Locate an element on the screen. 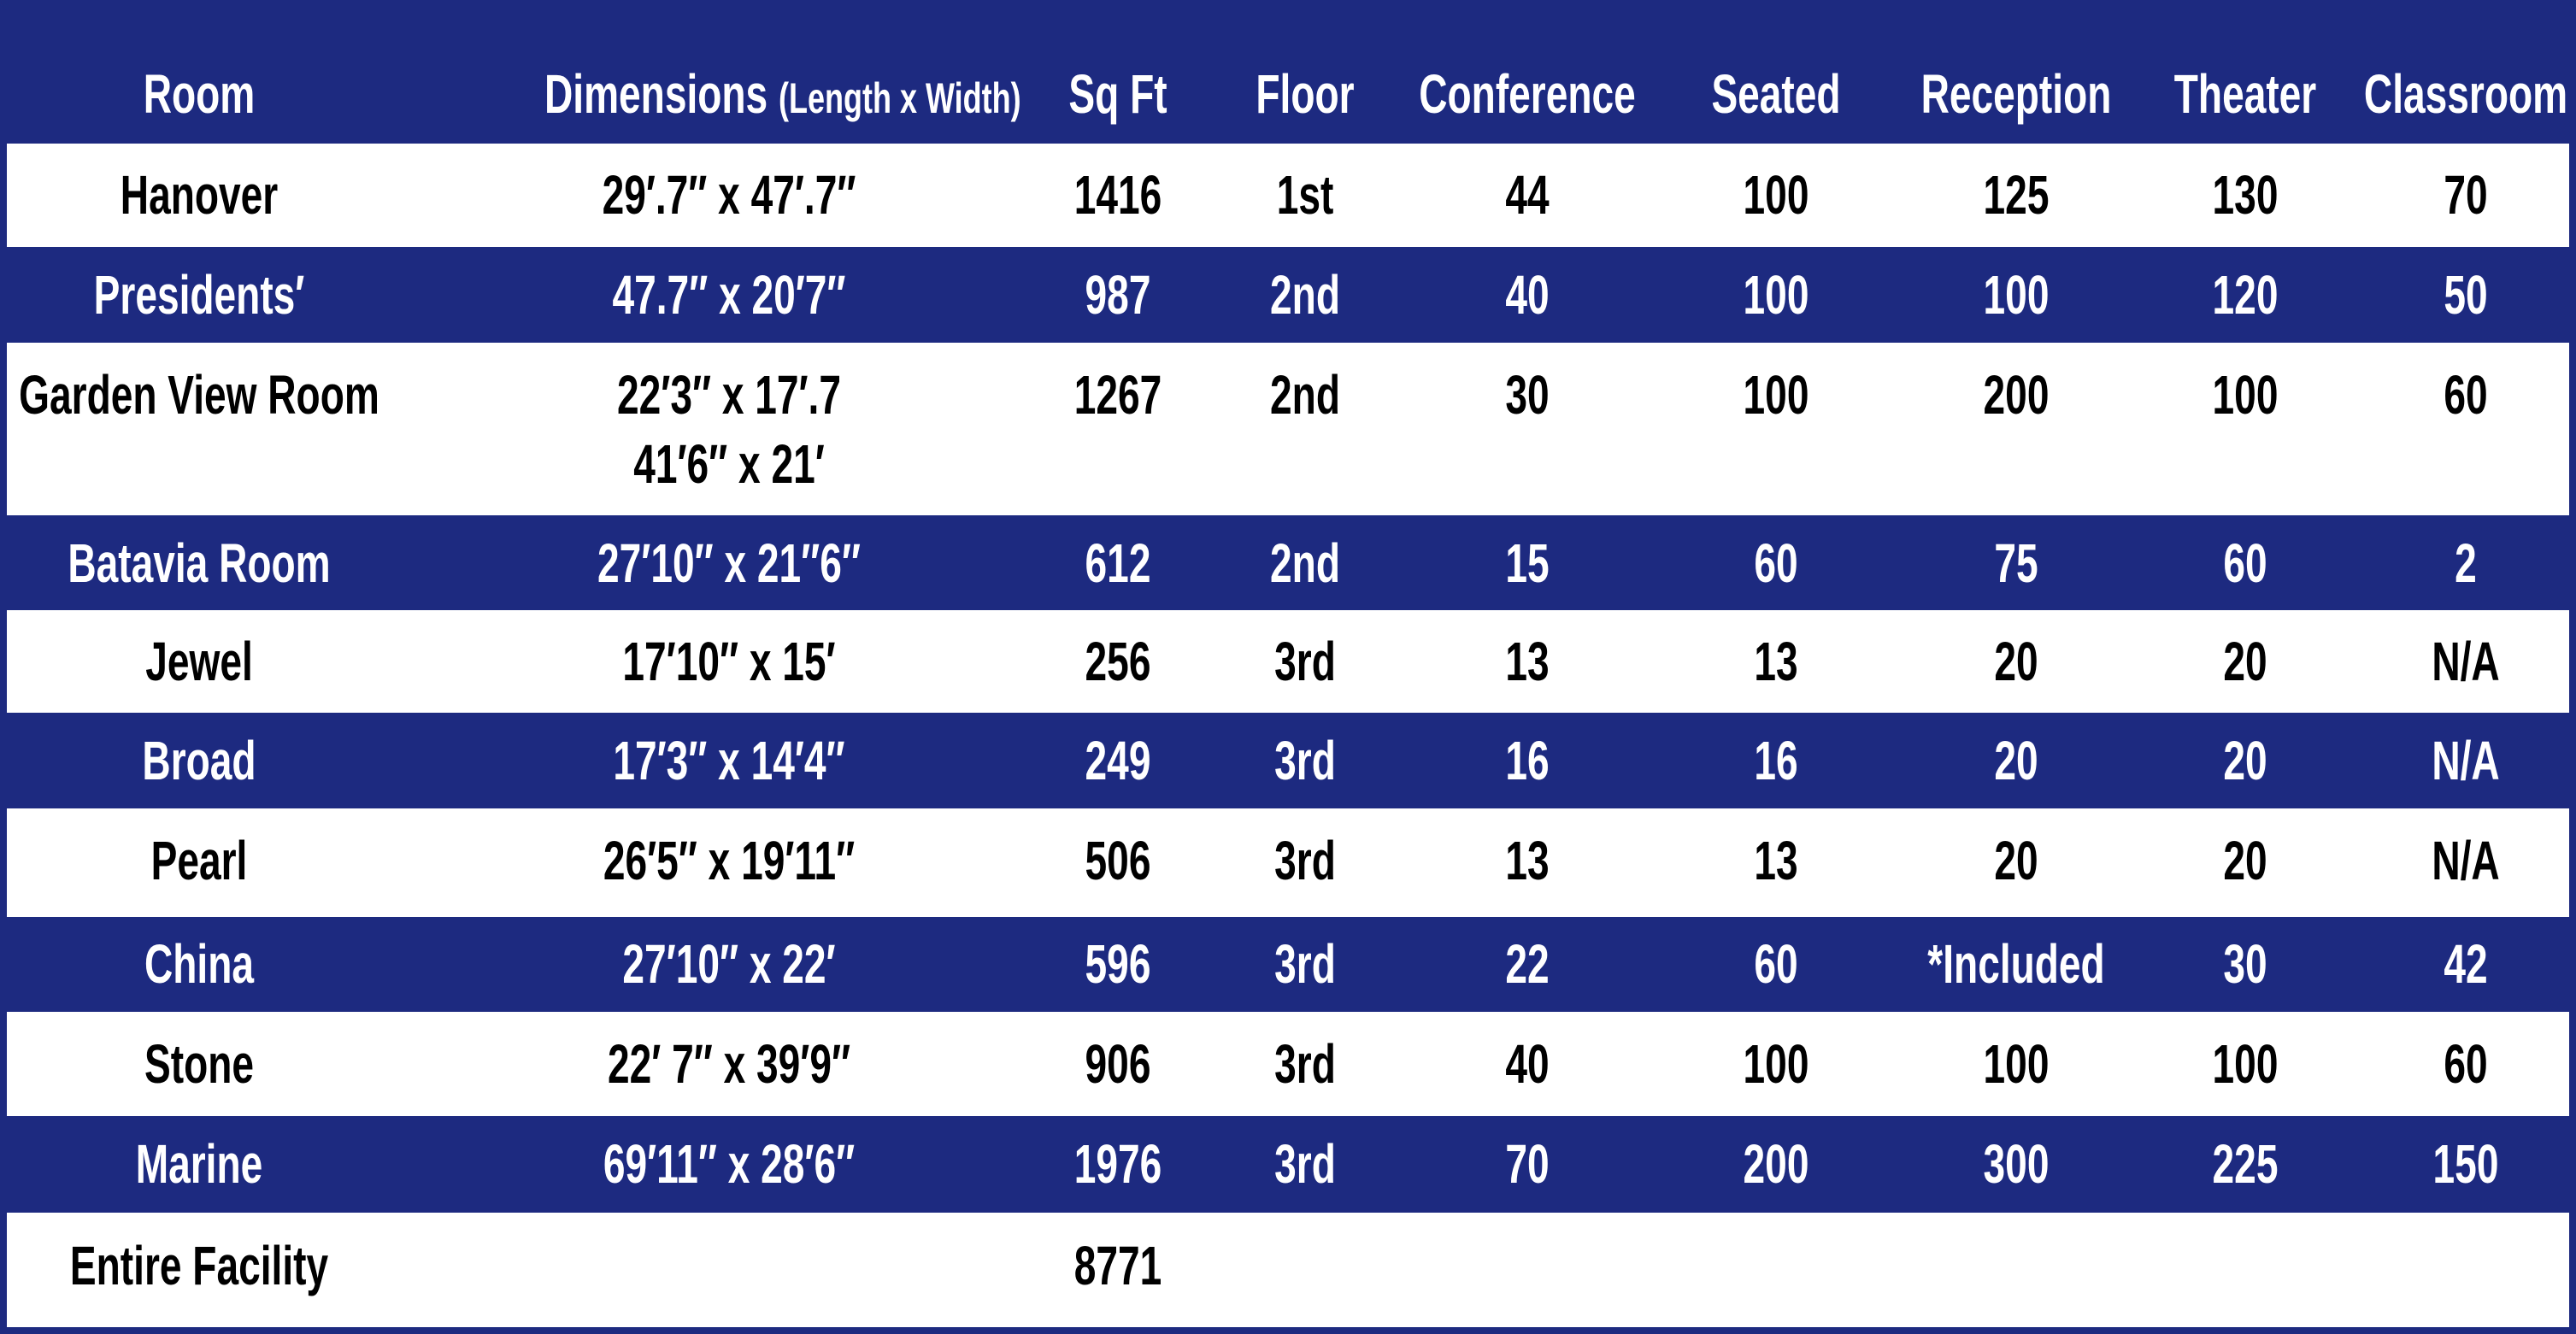  conference-cell: 15 is located at coordinates (1527, 563).